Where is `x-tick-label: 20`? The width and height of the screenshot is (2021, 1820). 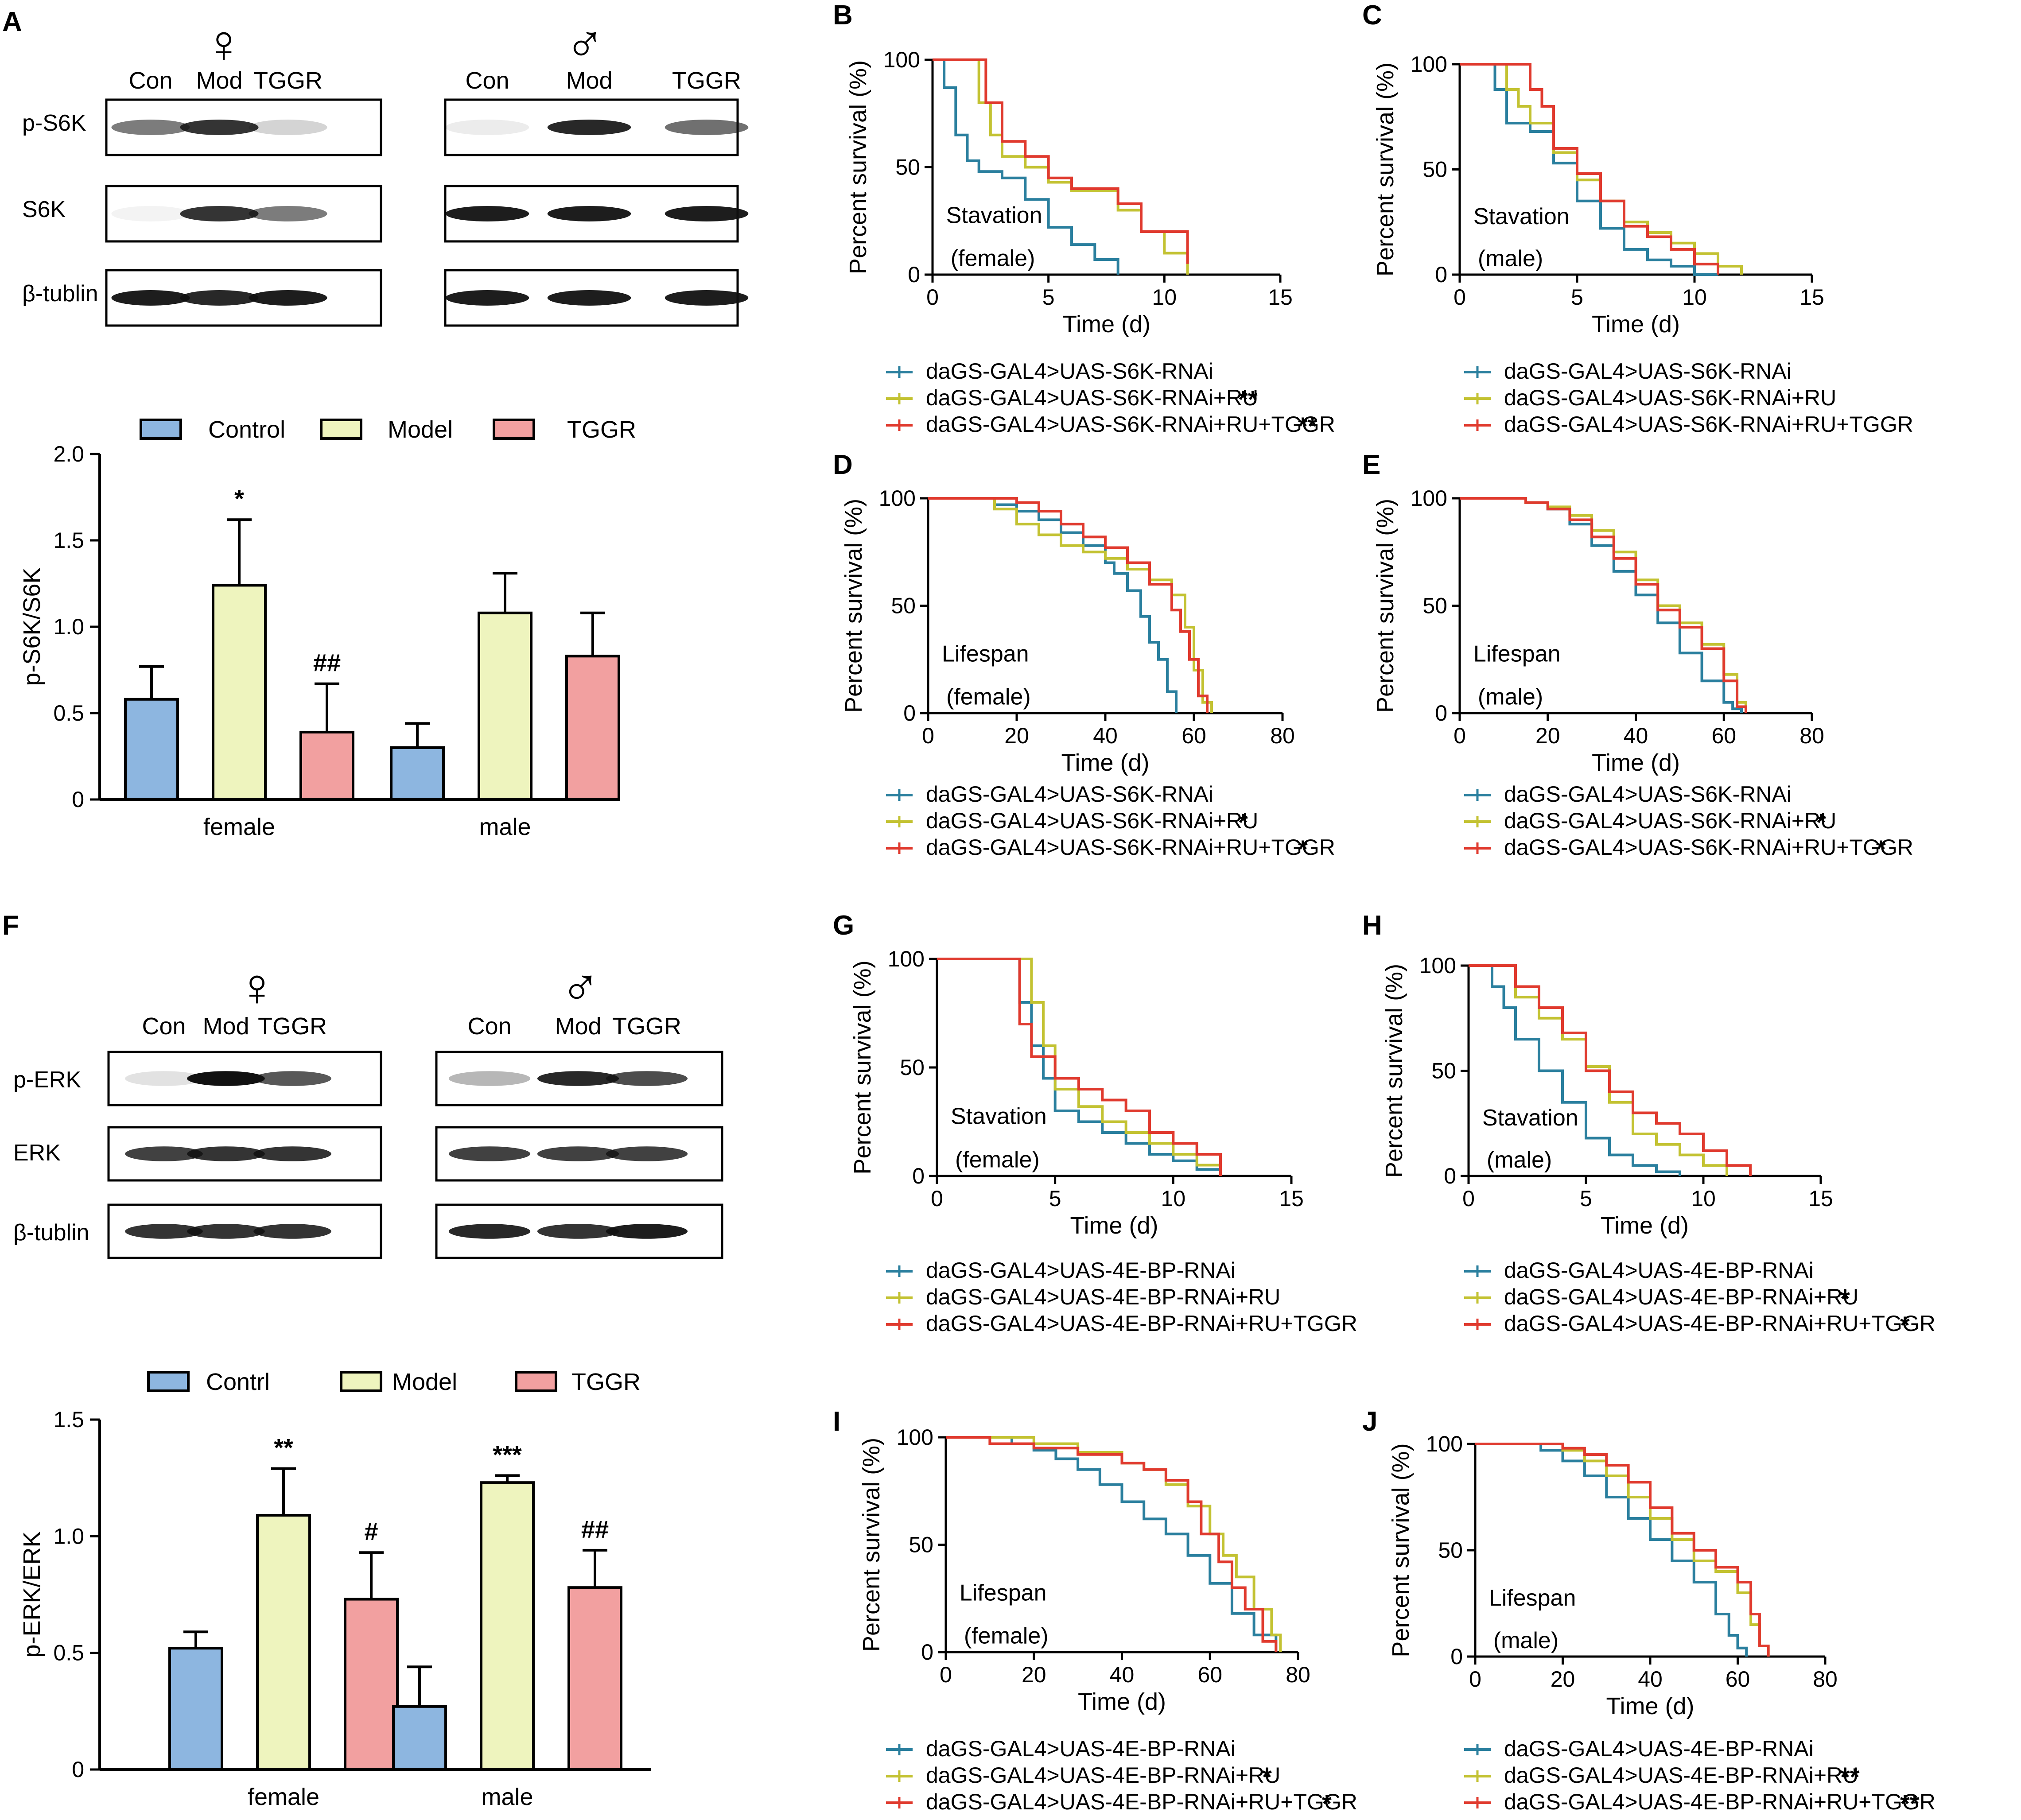 x-tick-label: 20 is located at coordinates (1563, 1679).